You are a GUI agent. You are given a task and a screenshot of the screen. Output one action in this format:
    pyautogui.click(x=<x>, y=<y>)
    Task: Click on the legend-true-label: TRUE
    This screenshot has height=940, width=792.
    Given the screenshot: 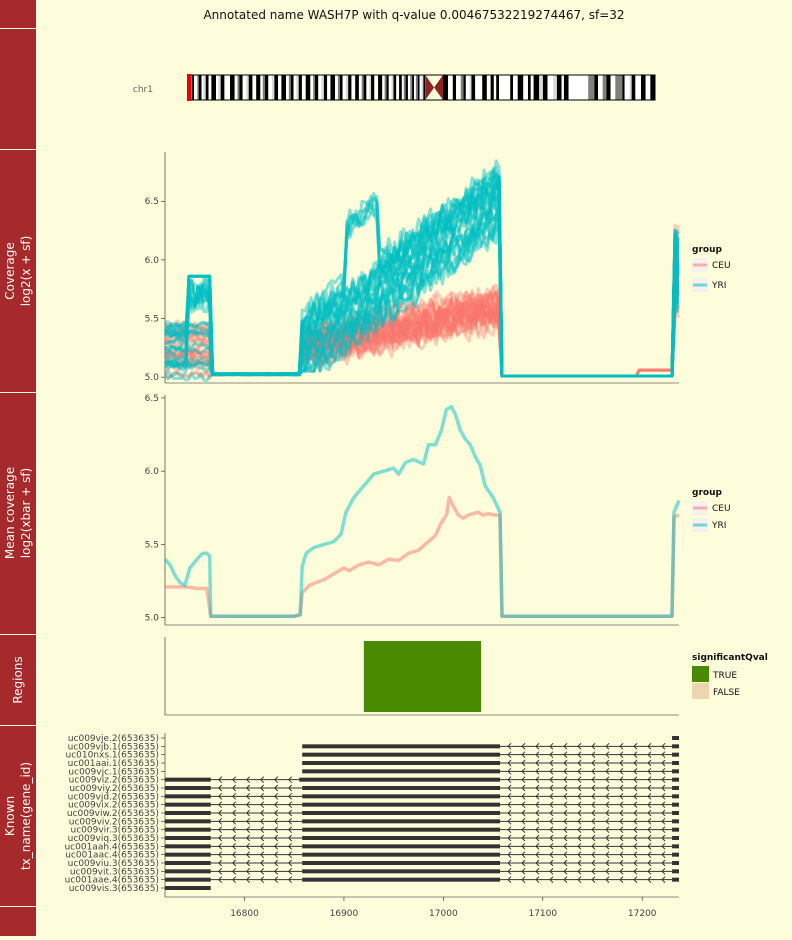 What is the action you would take?
    pyautogui.click(x=724, y=676)
    